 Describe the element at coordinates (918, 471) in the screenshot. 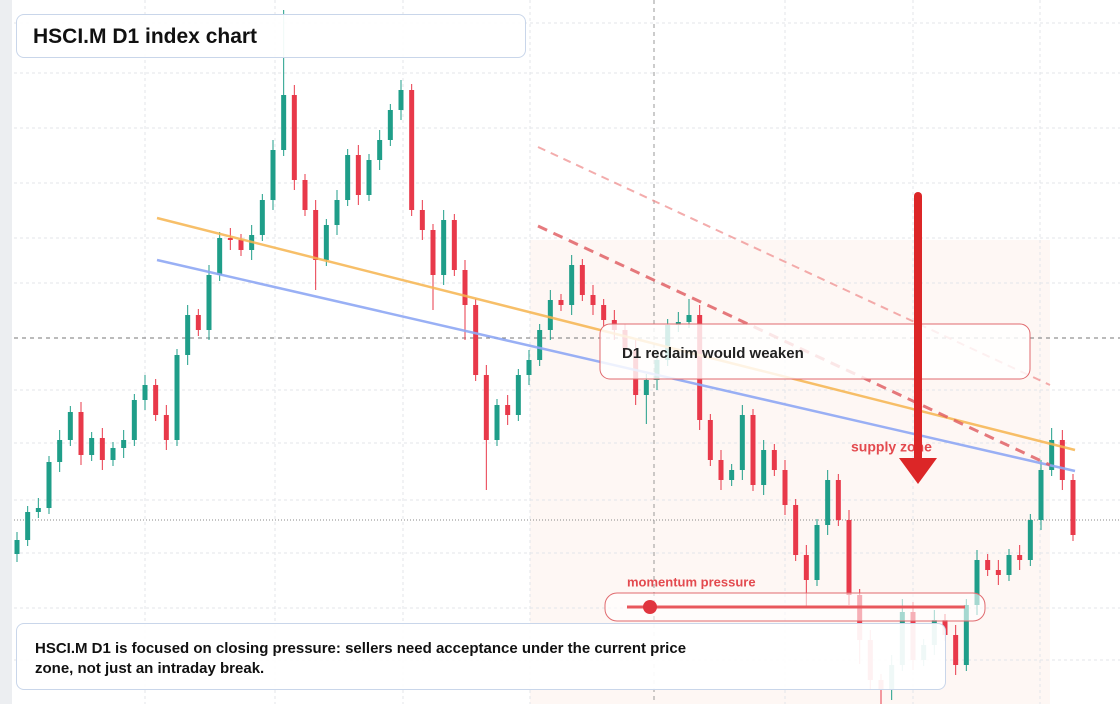

I see `arrow-head` at that location.